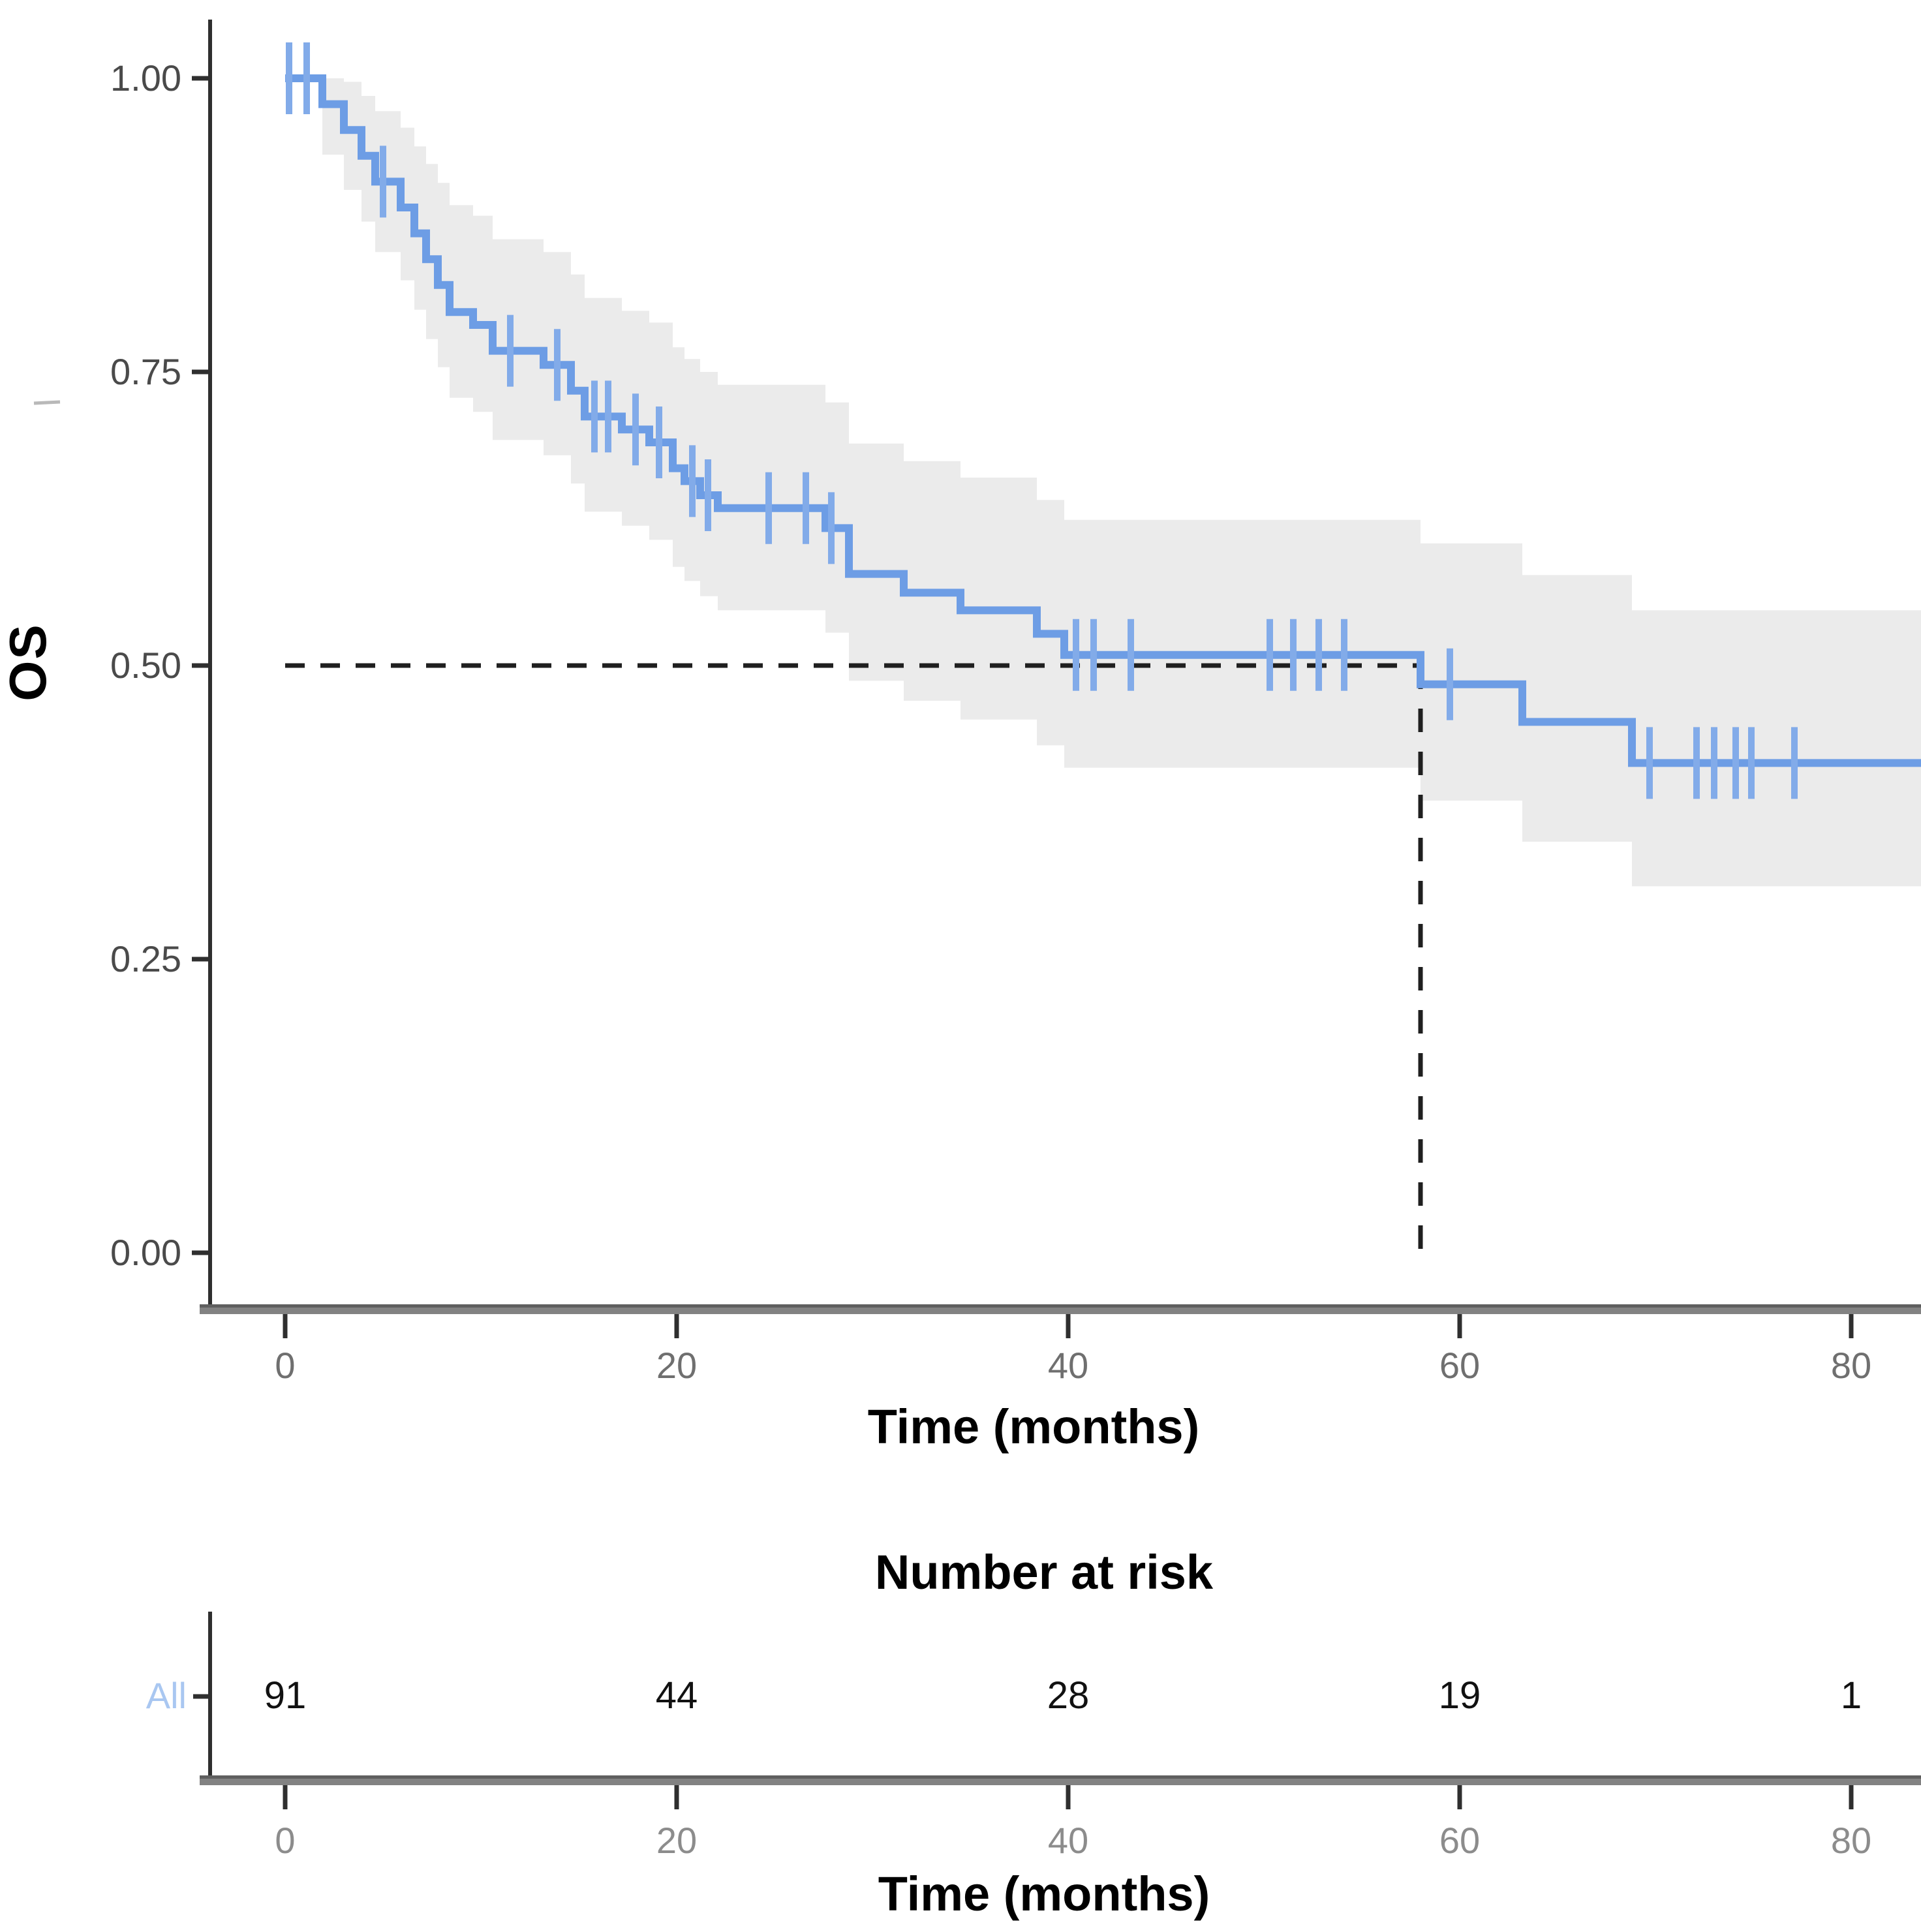  What do you see at coordinates (1851, 1695) in the screenshot?
I see `risk-count: 1` at bounding box center [1851, 1695].